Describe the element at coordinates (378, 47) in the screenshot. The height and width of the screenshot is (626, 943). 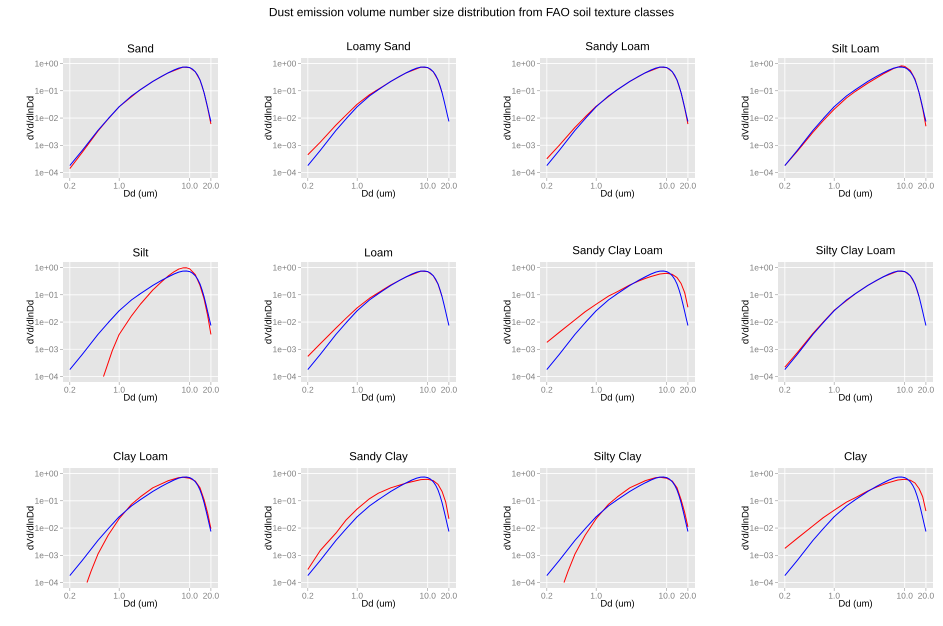
I see `chart-title: Loamy Sand` at that location.